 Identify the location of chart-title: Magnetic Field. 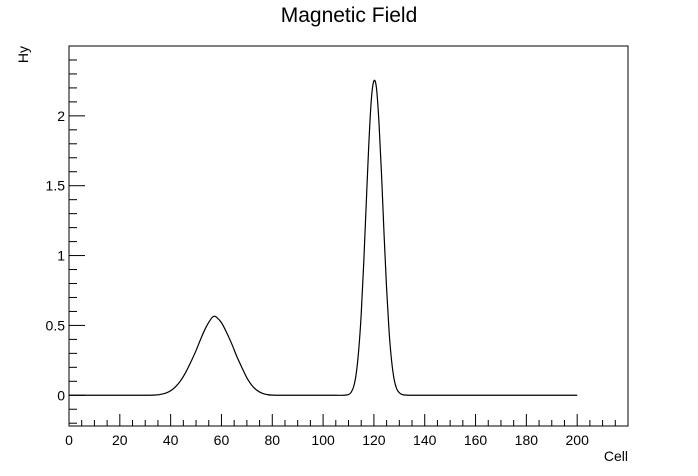
(349, 15).